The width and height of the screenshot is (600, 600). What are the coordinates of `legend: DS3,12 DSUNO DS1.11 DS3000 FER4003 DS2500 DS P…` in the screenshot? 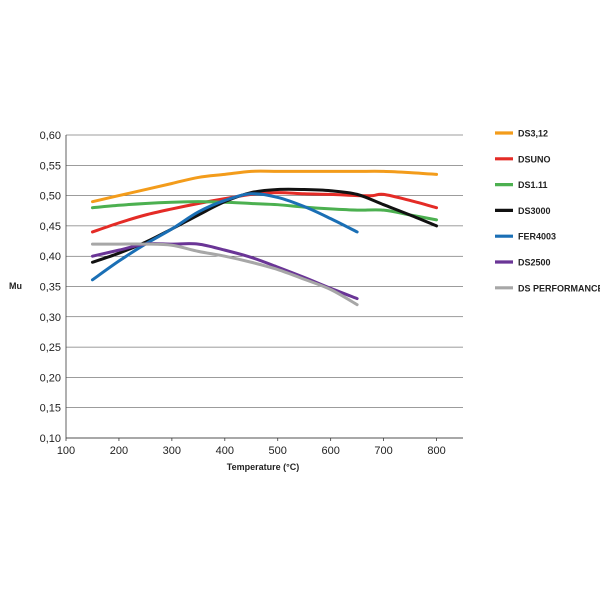 It's located at (547, 211).